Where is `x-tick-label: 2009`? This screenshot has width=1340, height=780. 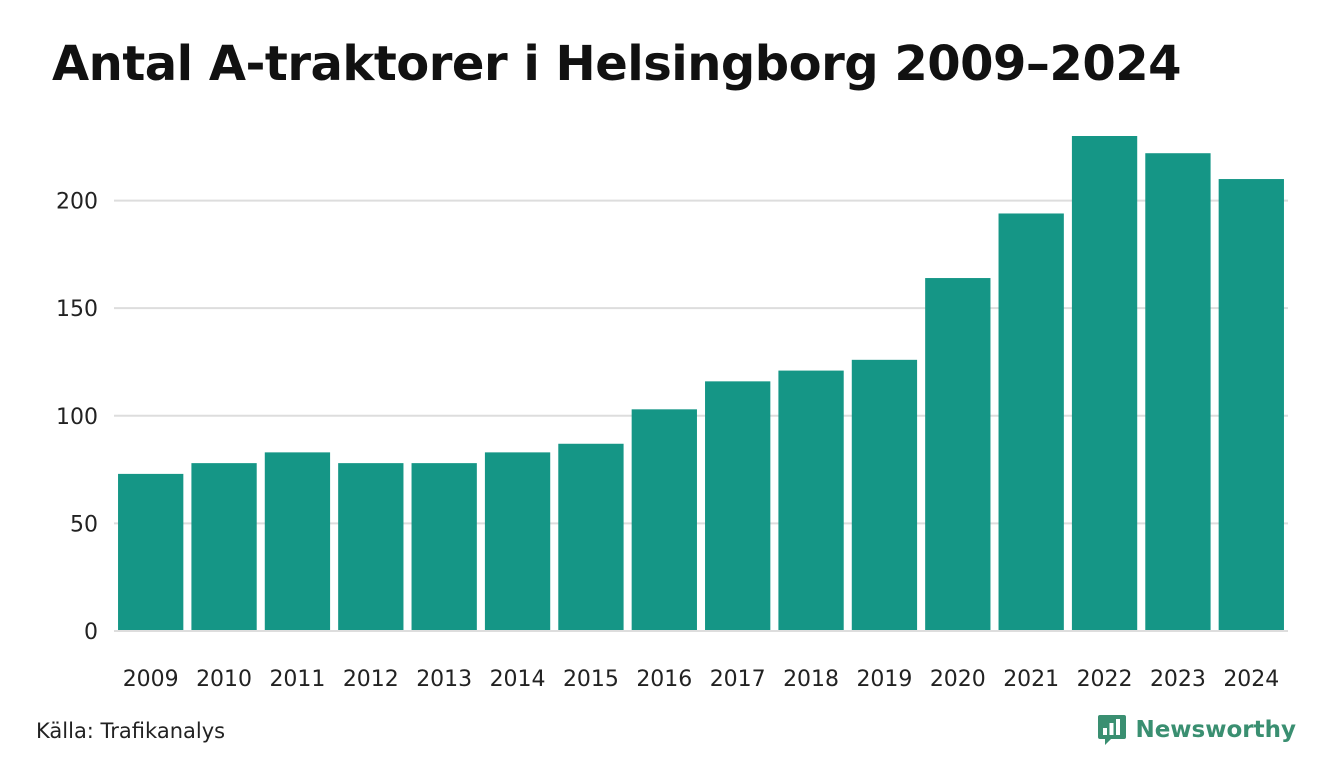
x-tick-label: 2009 is located at coordinates (151, 679).